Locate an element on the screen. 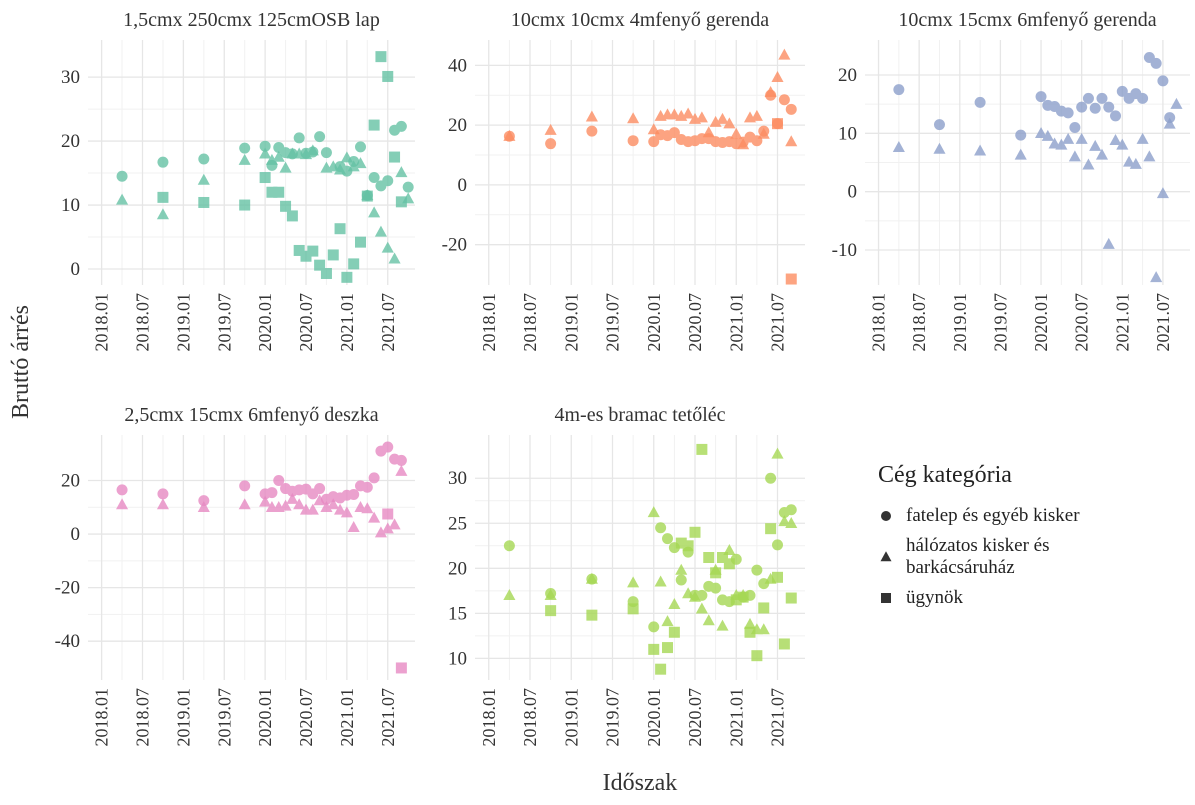  legend-label: hálózatos kisker és barkácsáruház is located at coordinates (978, 556).